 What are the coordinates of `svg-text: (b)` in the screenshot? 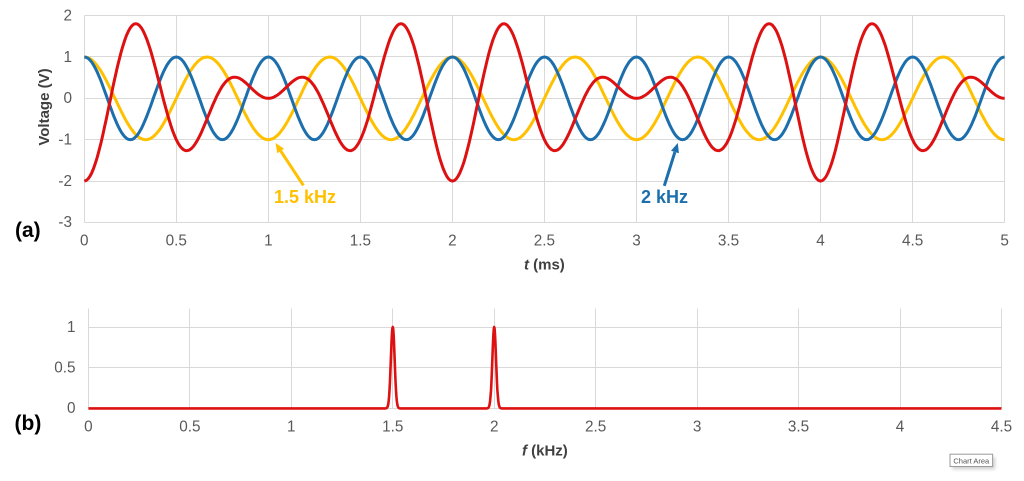 It's located at (28, 423).